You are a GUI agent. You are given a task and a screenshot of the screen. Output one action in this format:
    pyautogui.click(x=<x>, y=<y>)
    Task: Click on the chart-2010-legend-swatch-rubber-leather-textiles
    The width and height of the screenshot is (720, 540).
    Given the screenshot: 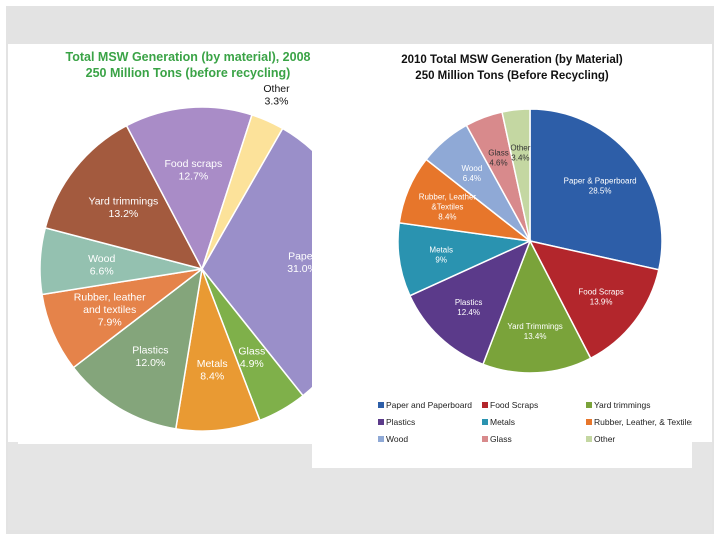 What is the action you would take?
    pyautogui.click(x=589, y=422)
    